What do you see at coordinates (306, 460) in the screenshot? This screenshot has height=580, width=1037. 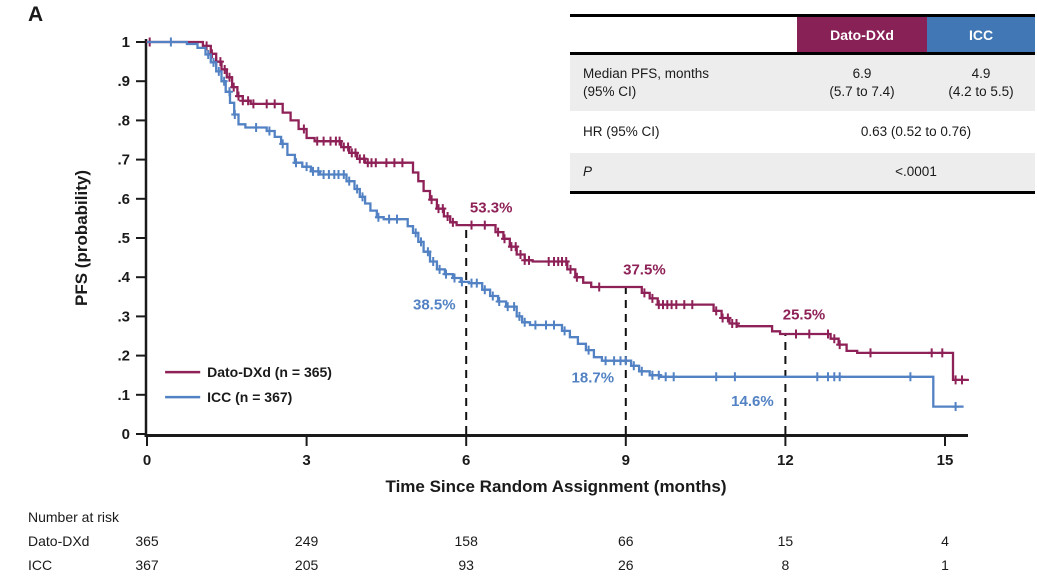 I see `x-tick-label: 3` at bounding box center [306, 460].